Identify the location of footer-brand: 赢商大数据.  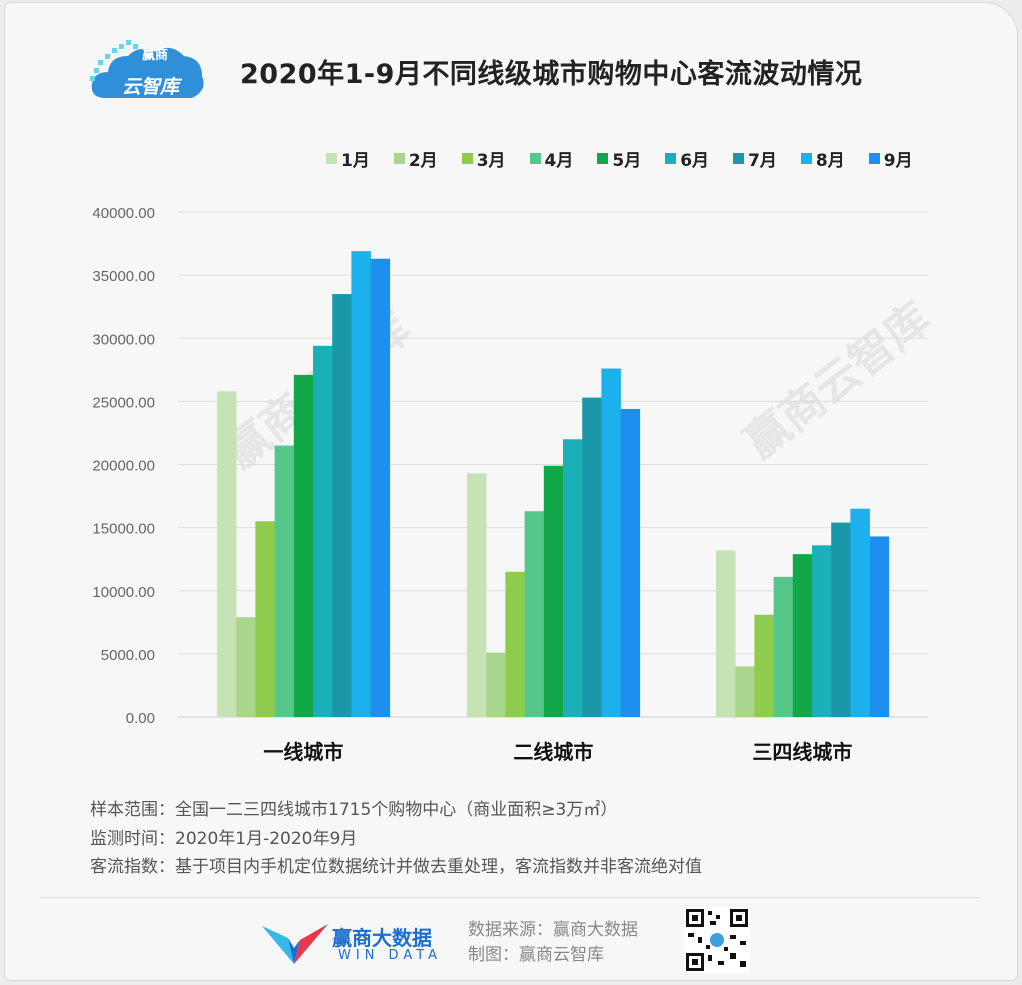
(382, 938).